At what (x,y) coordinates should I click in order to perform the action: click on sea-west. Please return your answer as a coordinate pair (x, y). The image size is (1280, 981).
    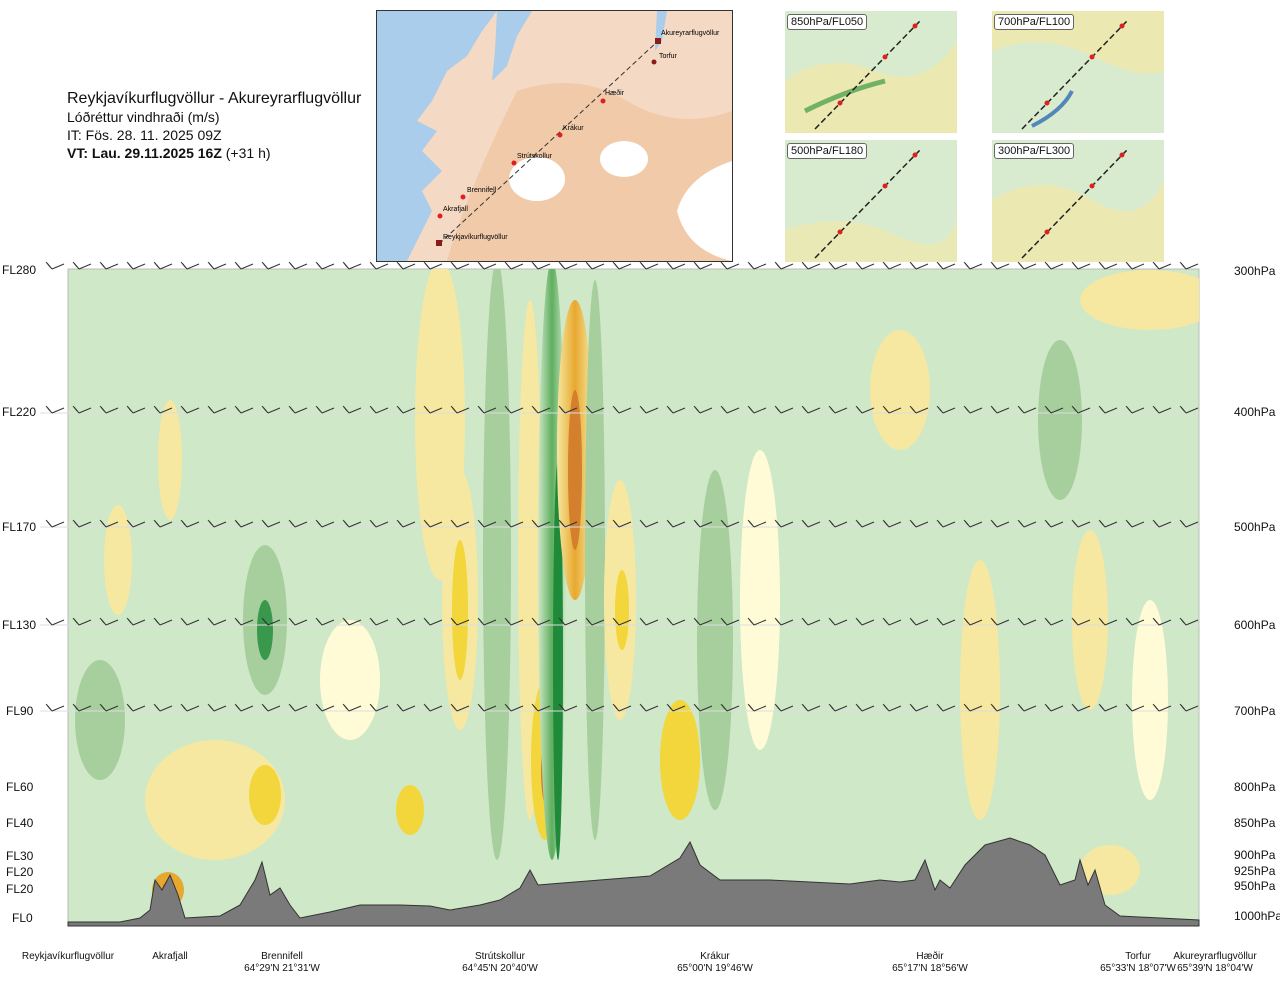
    Looking at the image, I should click on (437, 136).